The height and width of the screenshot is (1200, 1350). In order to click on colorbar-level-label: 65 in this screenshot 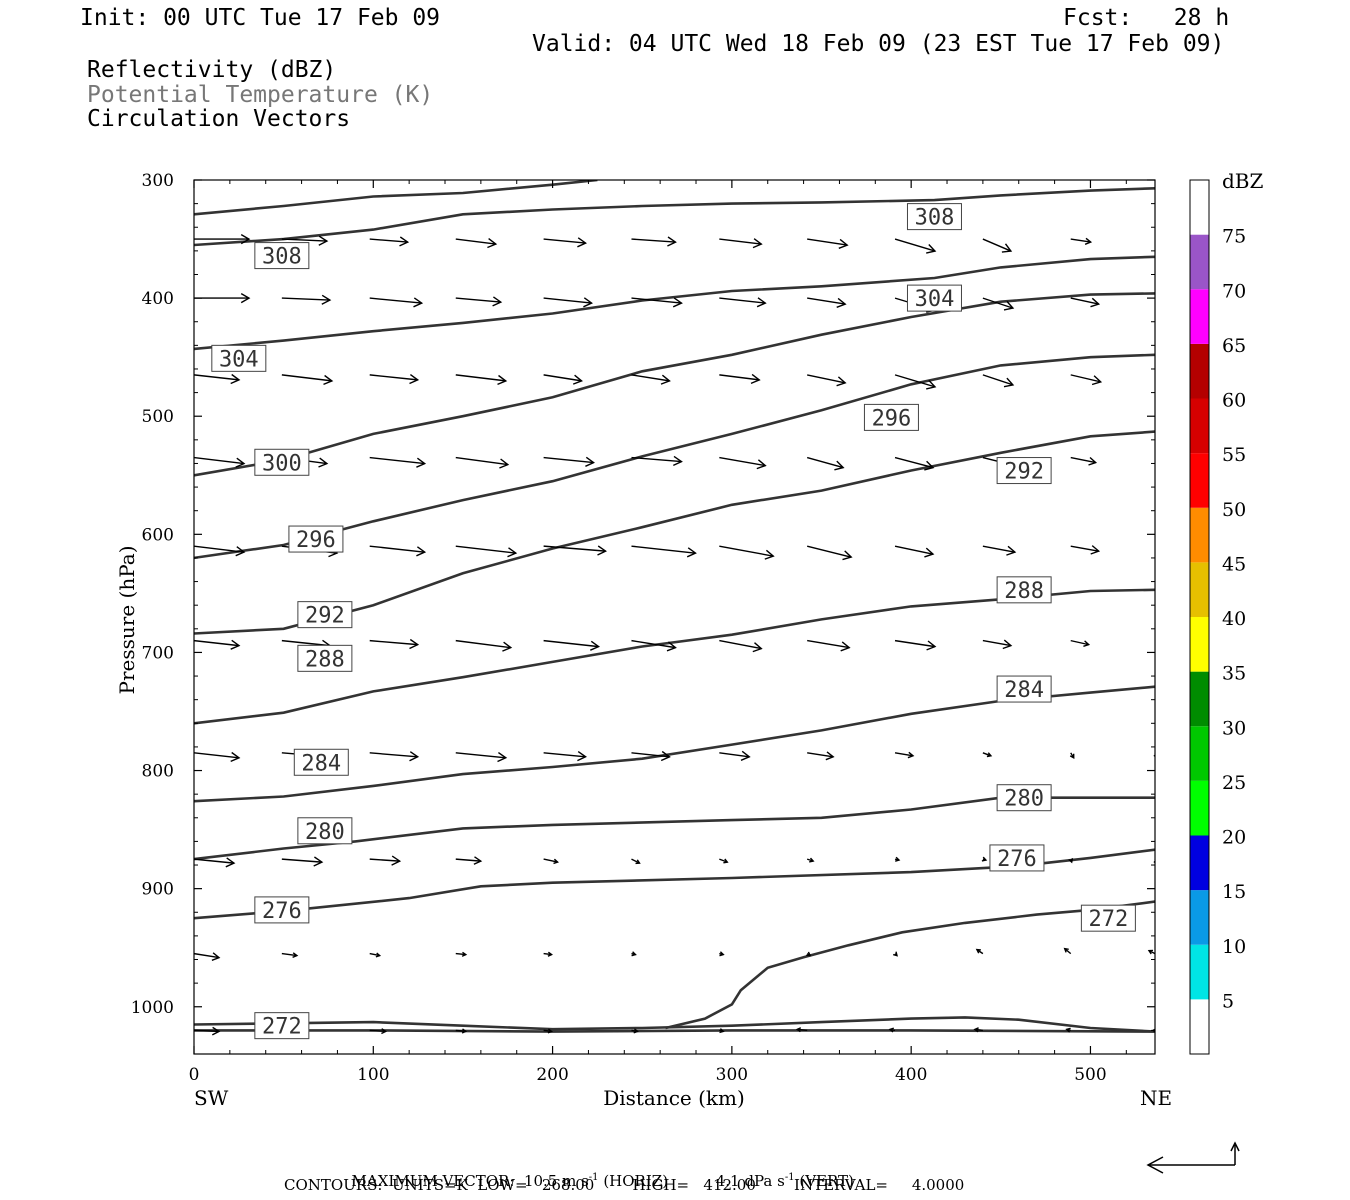, I will do `click(1234, 346)`.